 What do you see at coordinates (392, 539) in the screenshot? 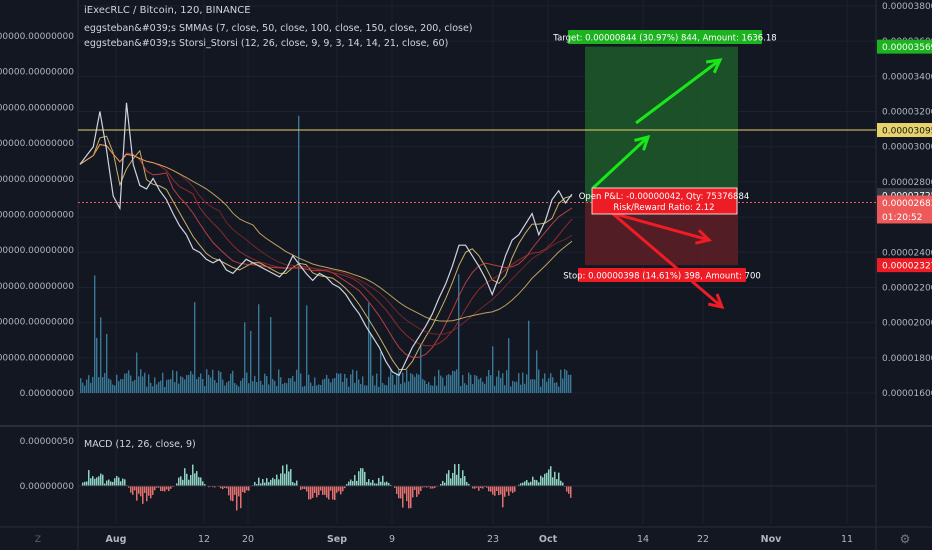
I see `x-axis-tick: 9` at bounding box center [392, 539].